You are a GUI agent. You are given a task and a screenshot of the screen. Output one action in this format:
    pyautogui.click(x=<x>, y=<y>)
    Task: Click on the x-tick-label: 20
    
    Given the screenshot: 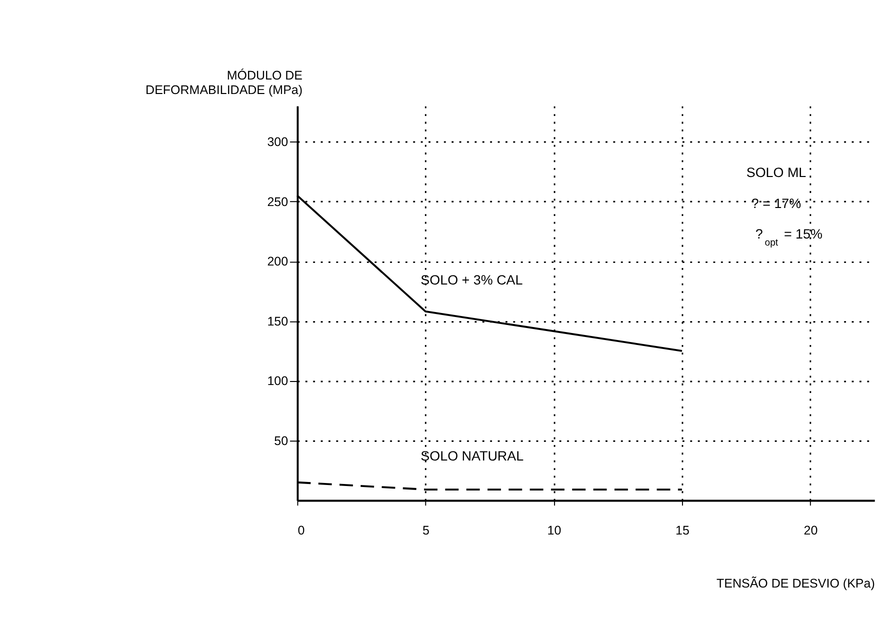 What is the action you would take?
    pyautogui.click(x=811, y=530)
    